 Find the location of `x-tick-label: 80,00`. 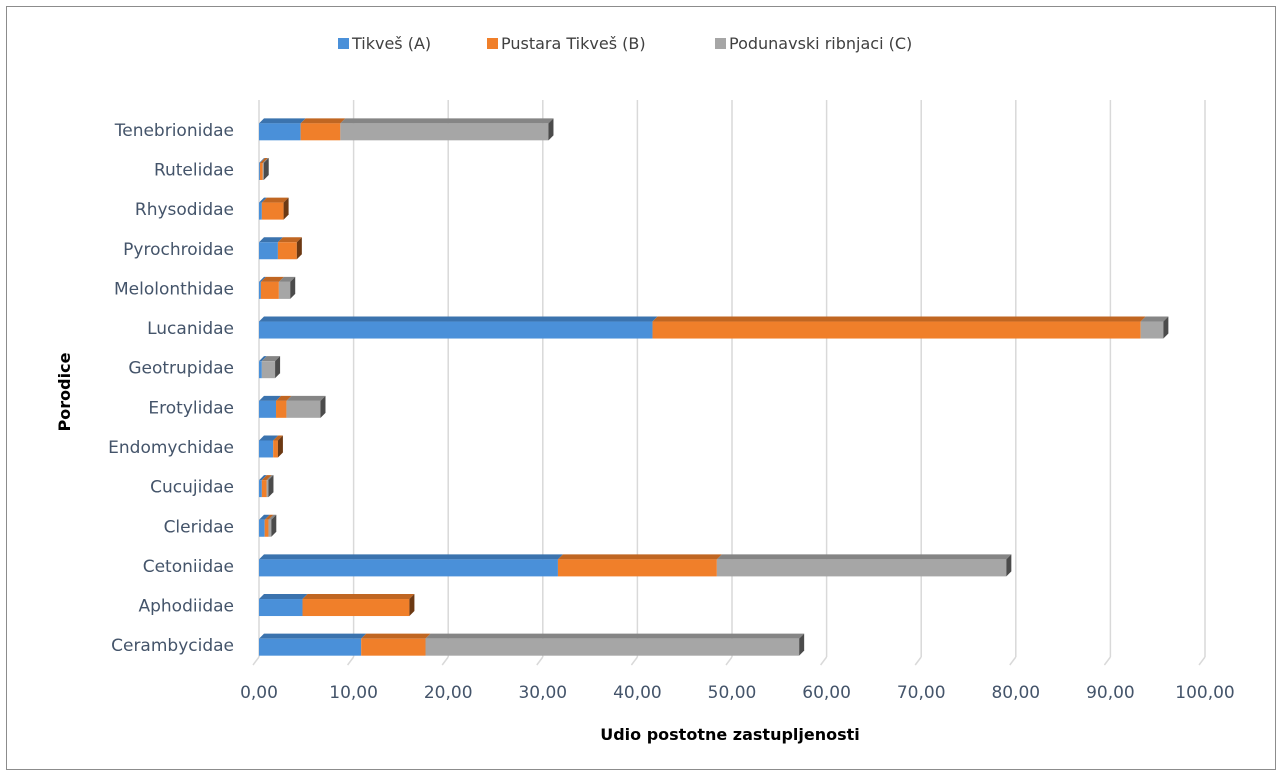

x-tick-label: 80,00 is located at coordinates (1015, 693).